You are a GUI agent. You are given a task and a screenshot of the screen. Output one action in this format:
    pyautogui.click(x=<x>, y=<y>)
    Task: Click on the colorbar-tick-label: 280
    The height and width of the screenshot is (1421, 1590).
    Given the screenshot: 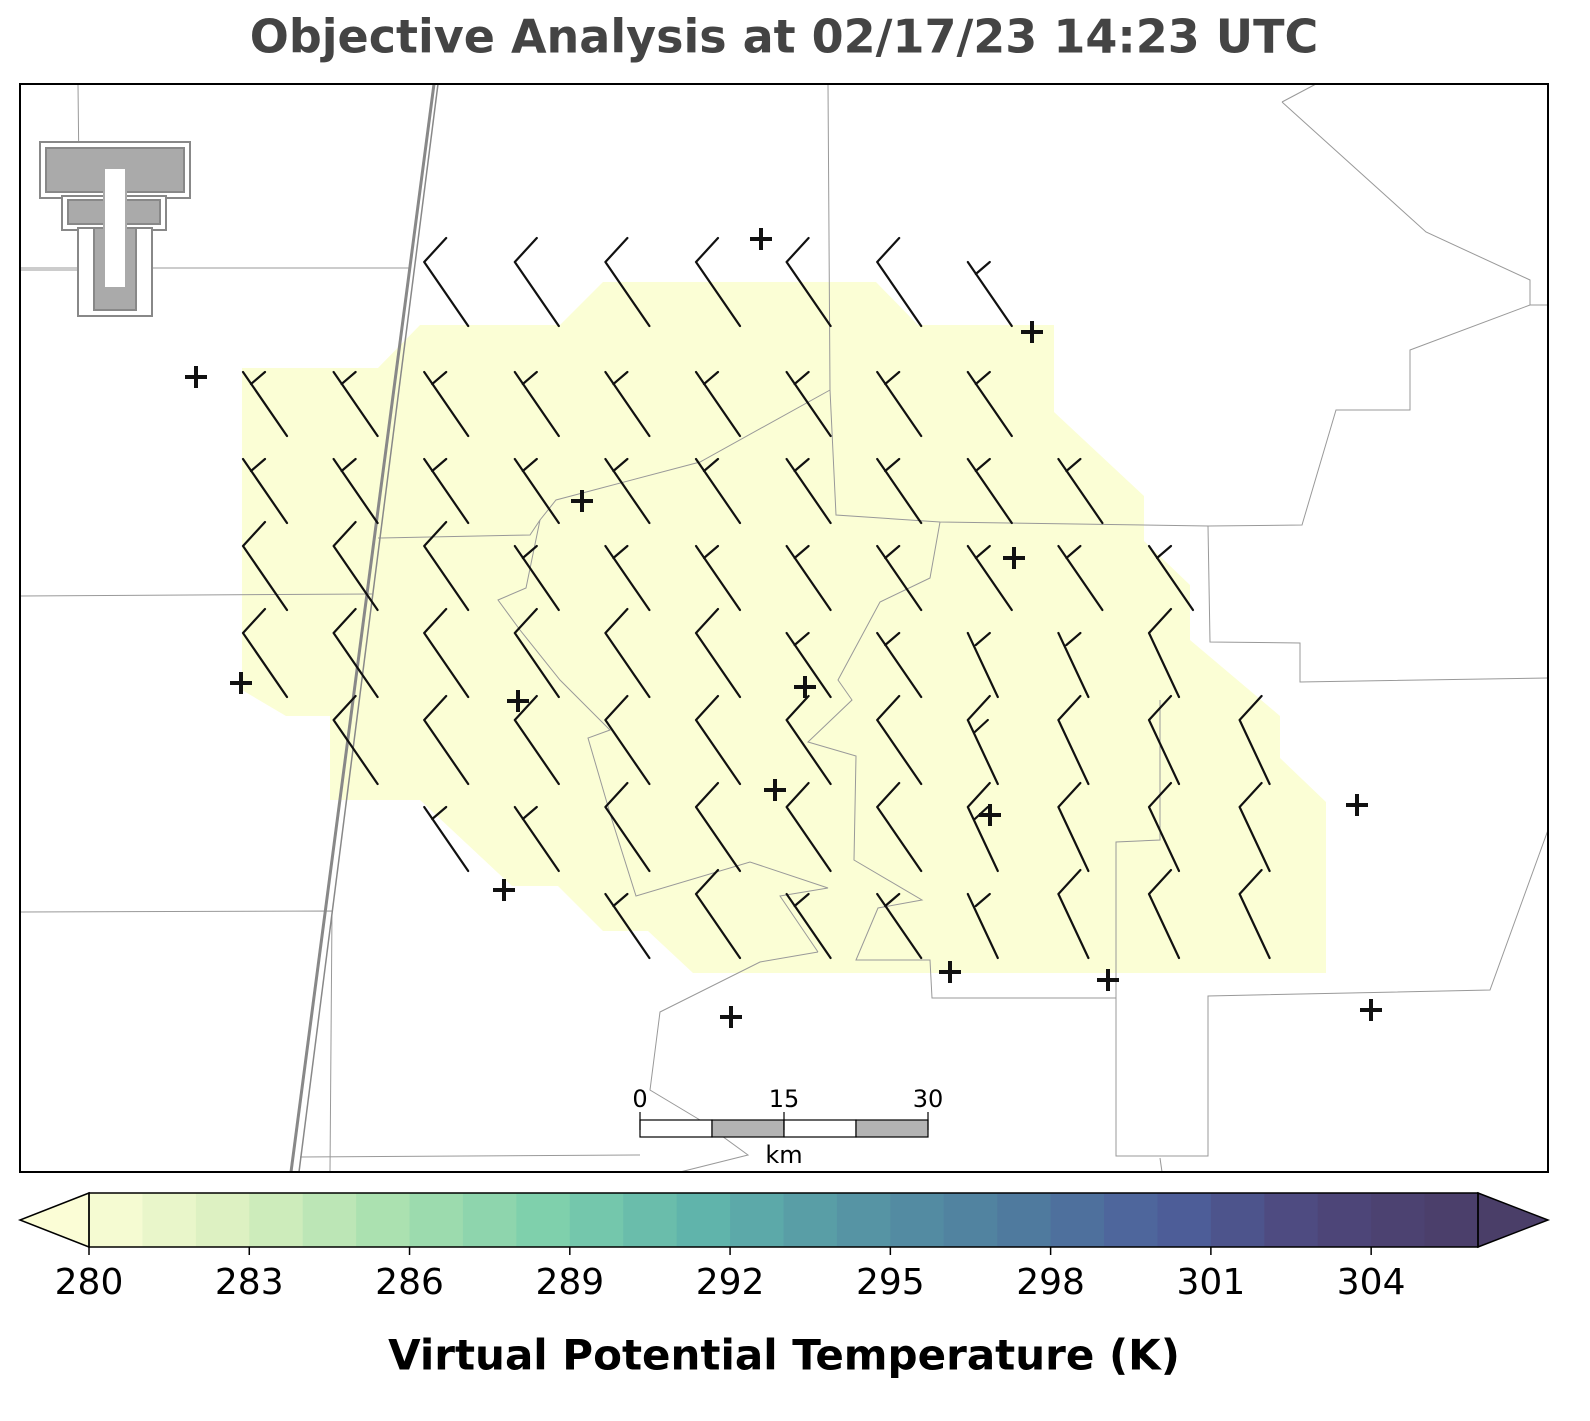 What is the action you would take?
    pyautogui.click(x=89, y=1282)
    